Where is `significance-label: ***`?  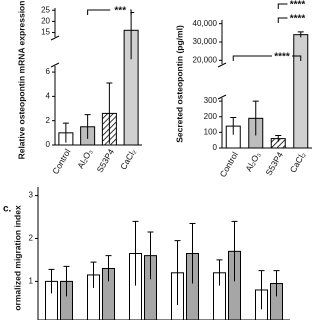
significance-label: *** is located at coordinates (120, 11).